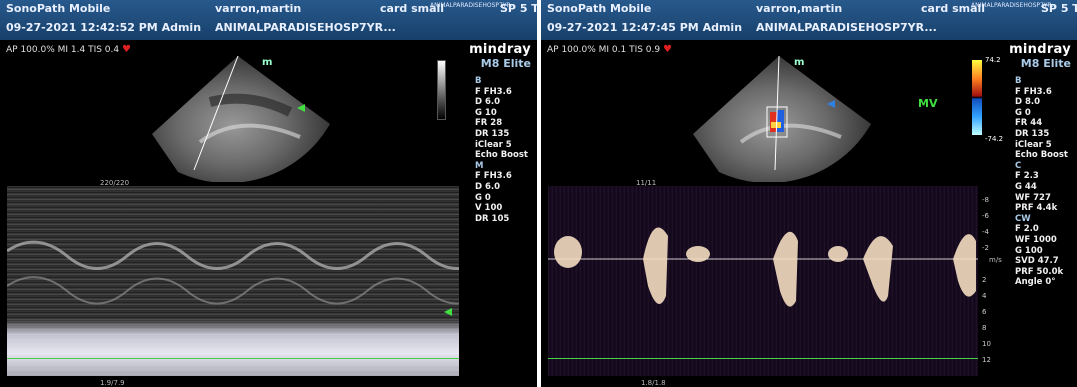 This screenshot has width=1077, height=387. What do you see at coordinates (995, 260) in the screenshot?
I see `velocity-unit: m/s` at bounding box center [995, 260].